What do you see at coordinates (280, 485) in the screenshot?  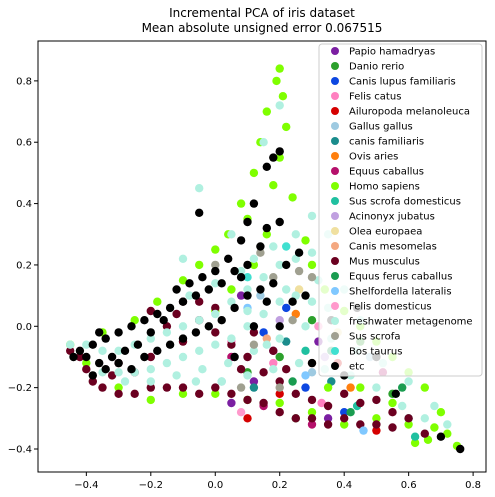 I see `x-tick-label: 0.2` at bounding box center [280, 485].